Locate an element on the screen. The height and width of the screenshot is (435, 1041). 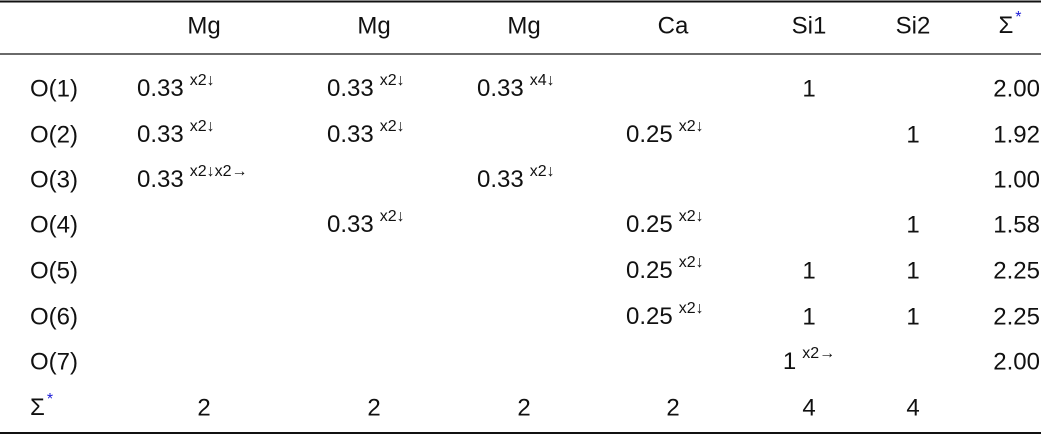
row-label: O(4) is located at coordinates (54, 224).